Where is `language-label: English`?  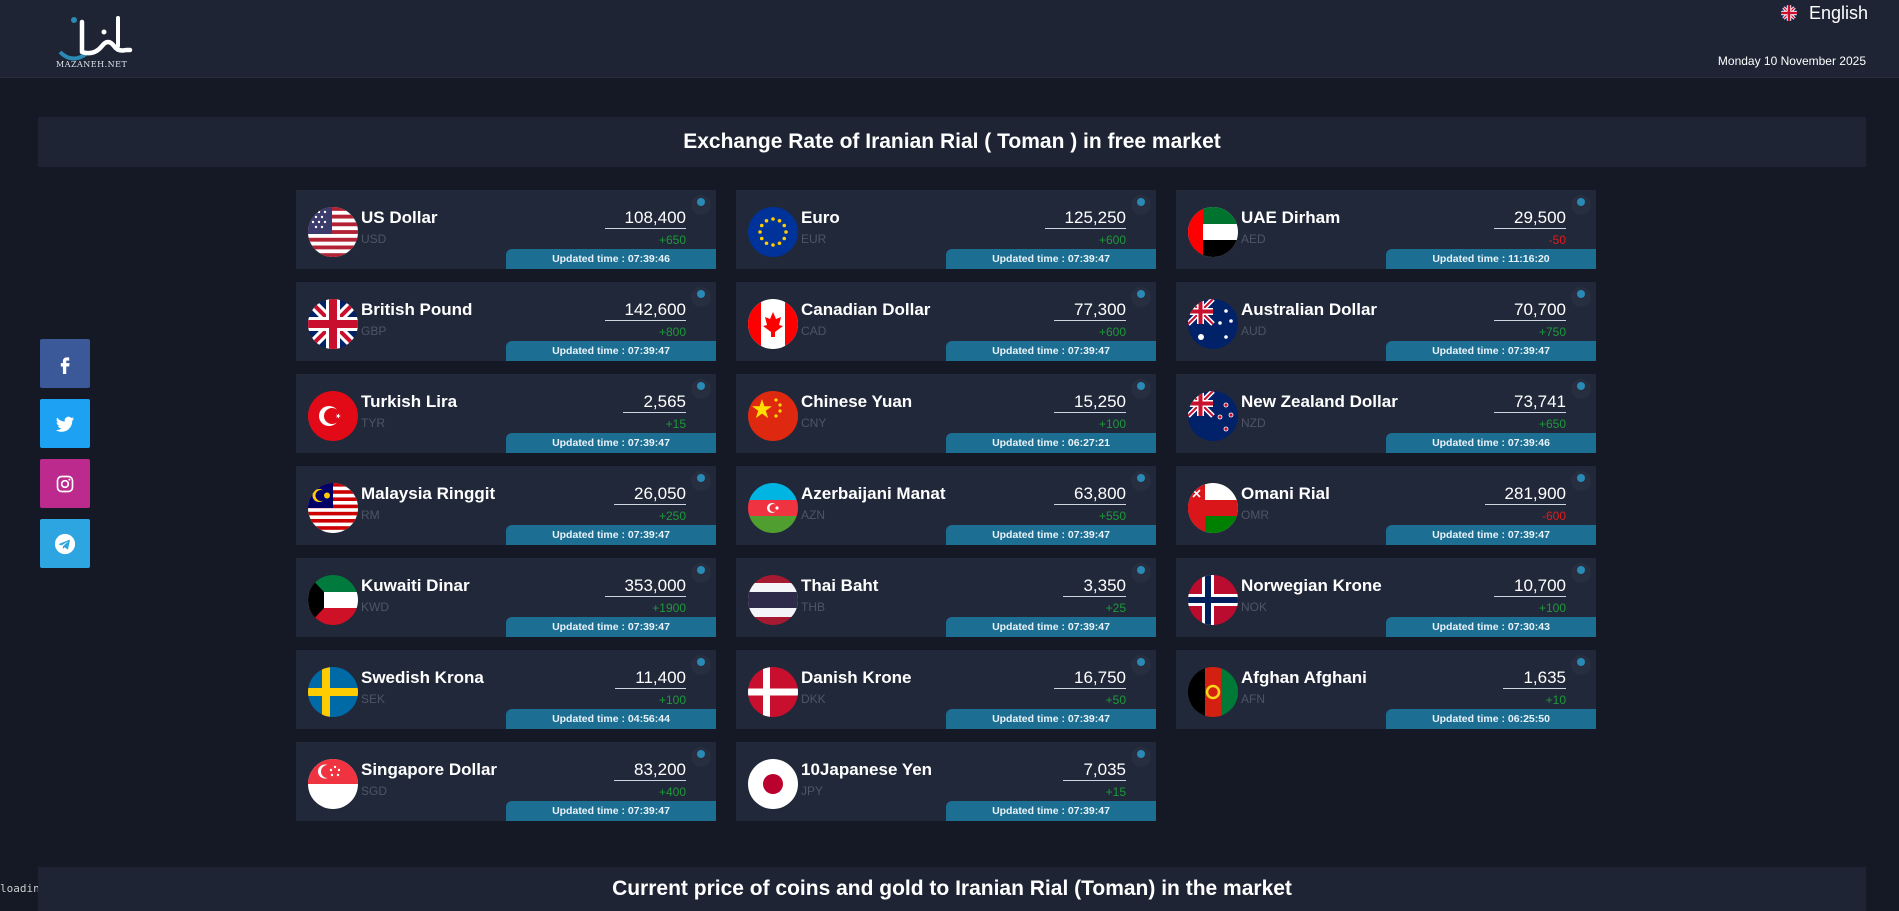
language-label: English is located at coordinates (1839, 12).